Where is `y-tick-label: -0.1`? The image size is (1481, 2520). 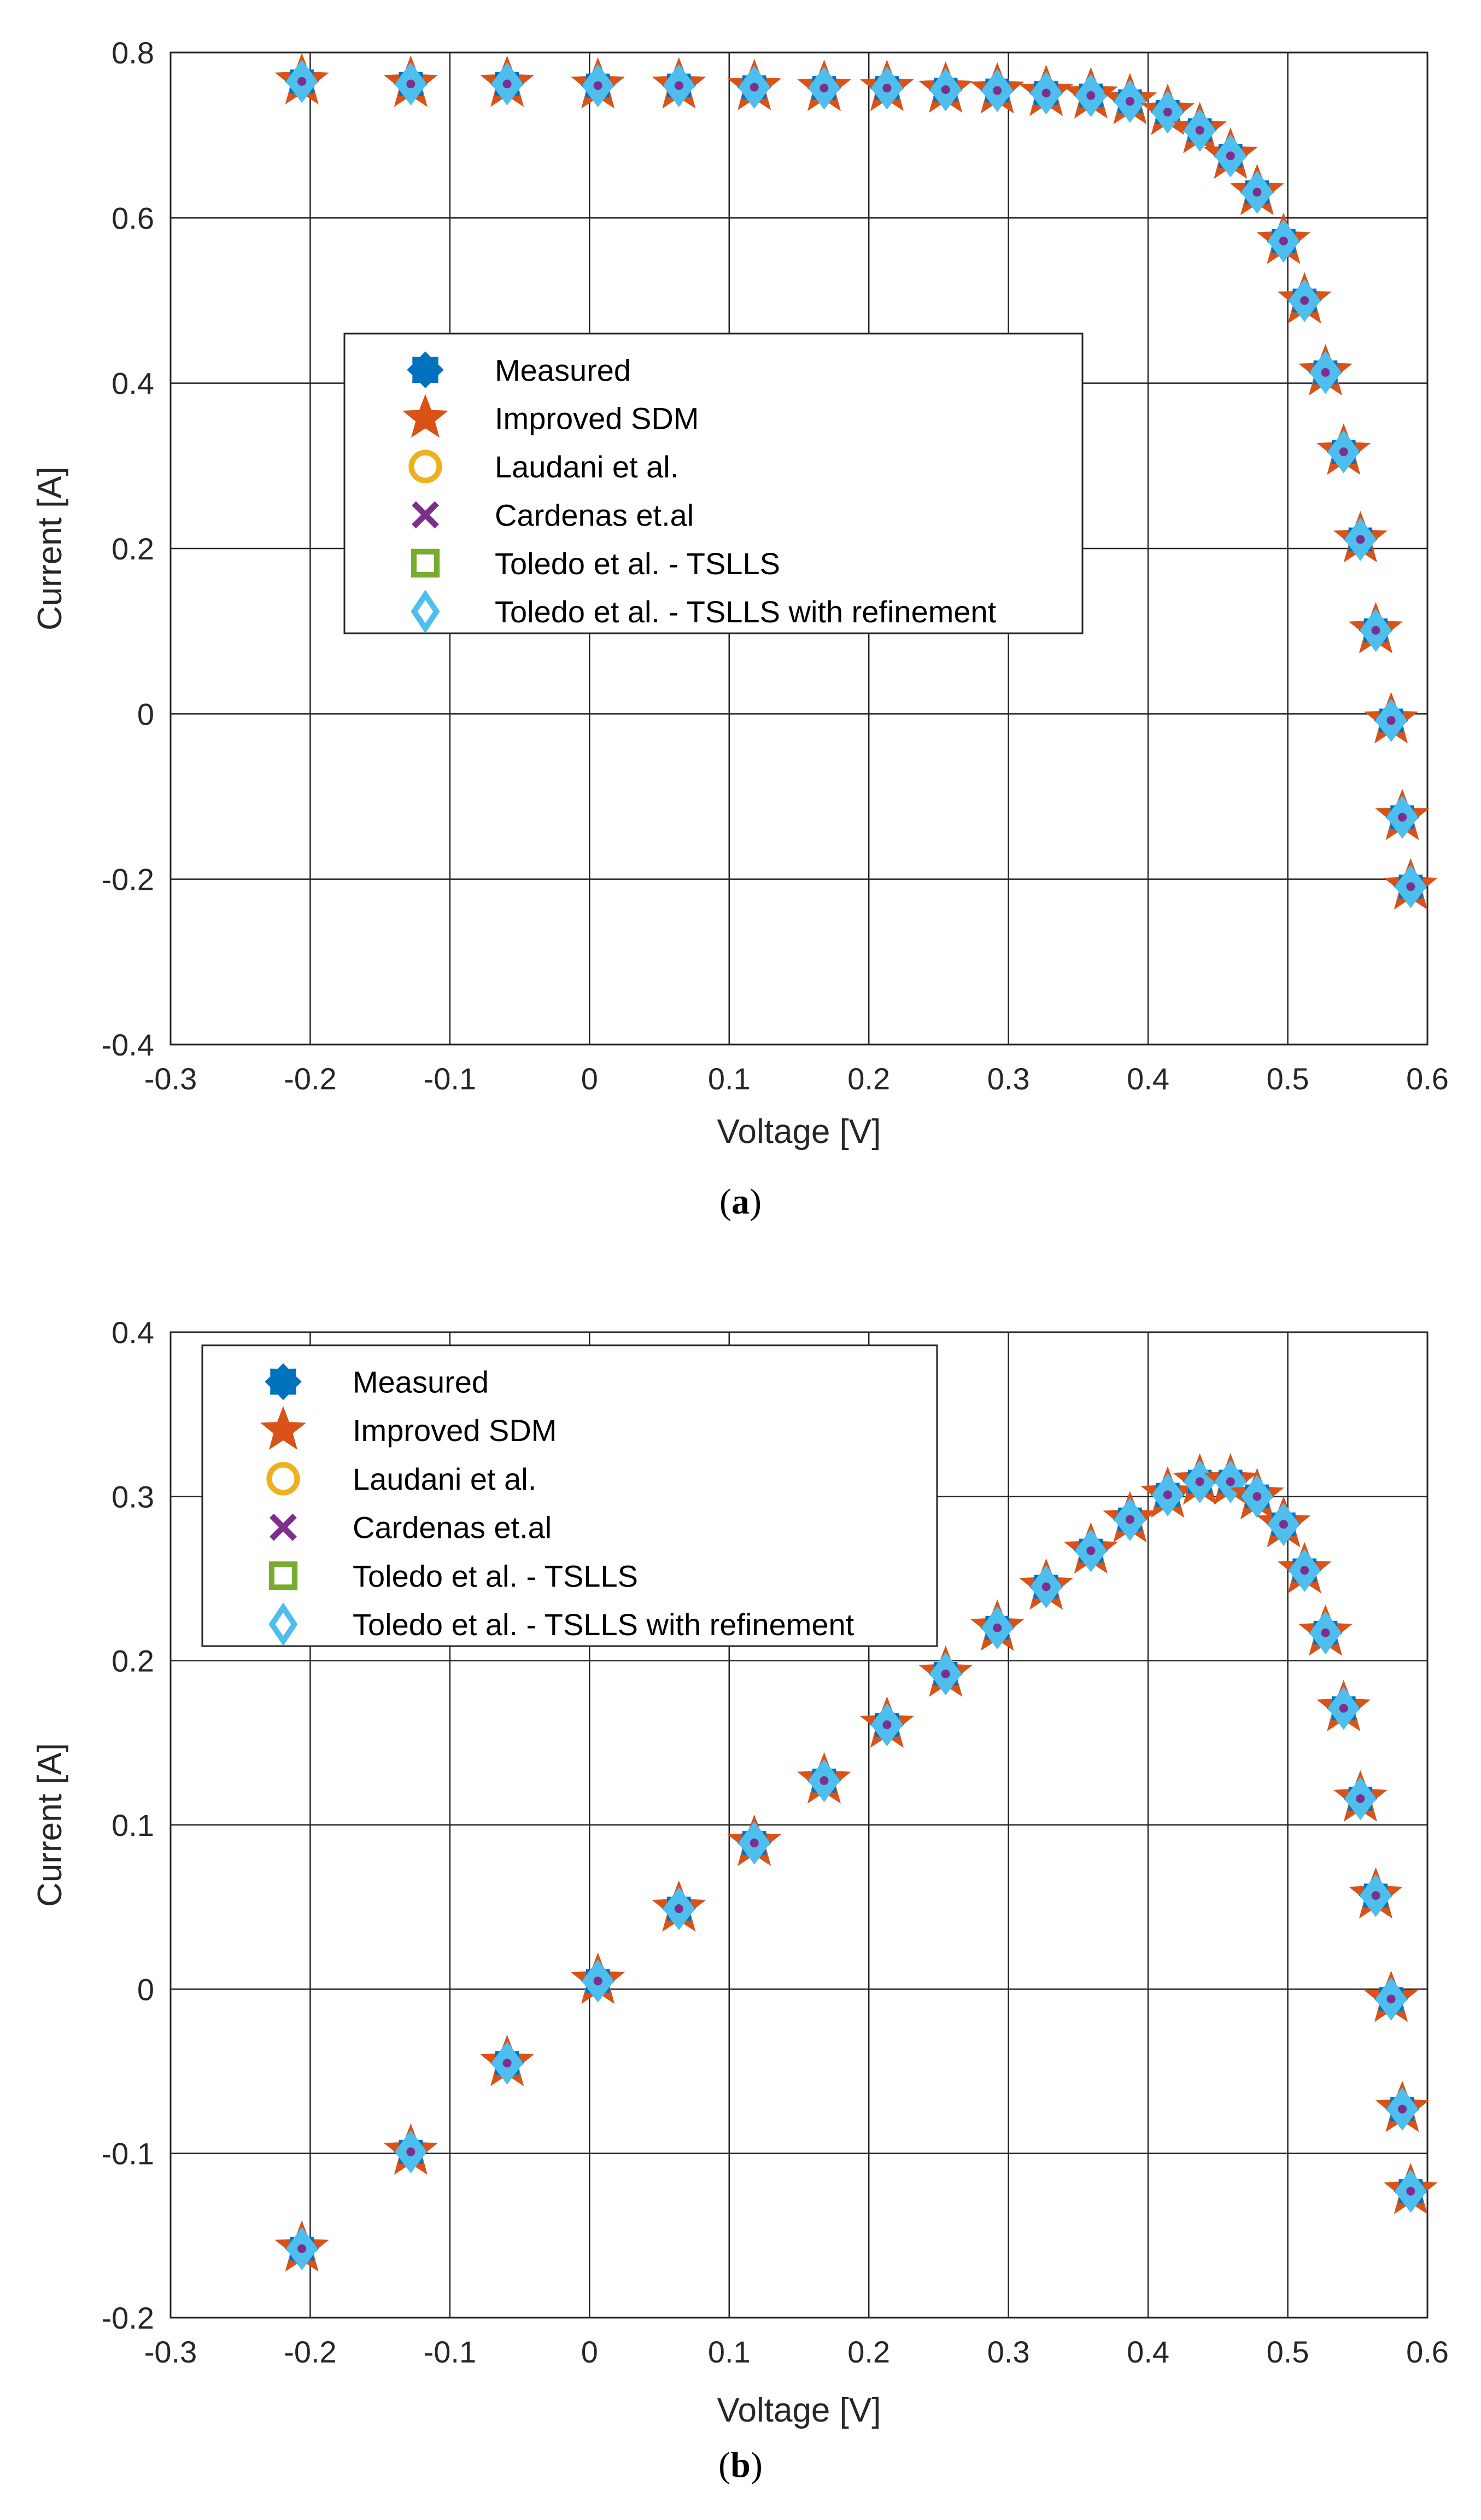 y-tick-label: -0.1 is located at coordinates (128, 2154).